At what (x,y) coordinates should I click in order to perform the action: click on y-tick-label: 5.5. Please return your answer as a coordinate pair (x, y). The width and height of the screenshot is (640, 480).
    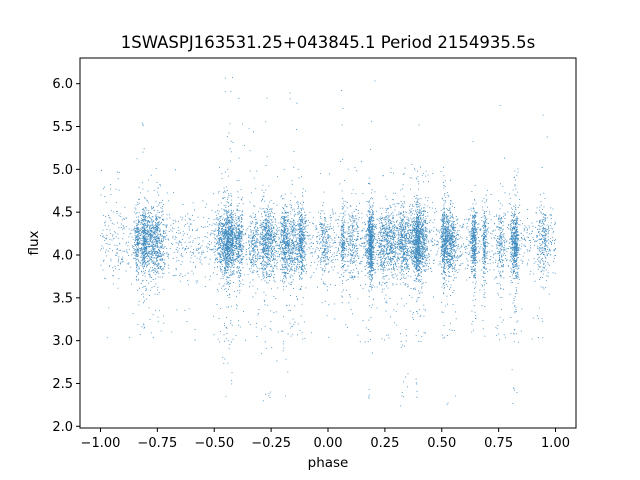
    Looking at the image, I should click on (62, 127).